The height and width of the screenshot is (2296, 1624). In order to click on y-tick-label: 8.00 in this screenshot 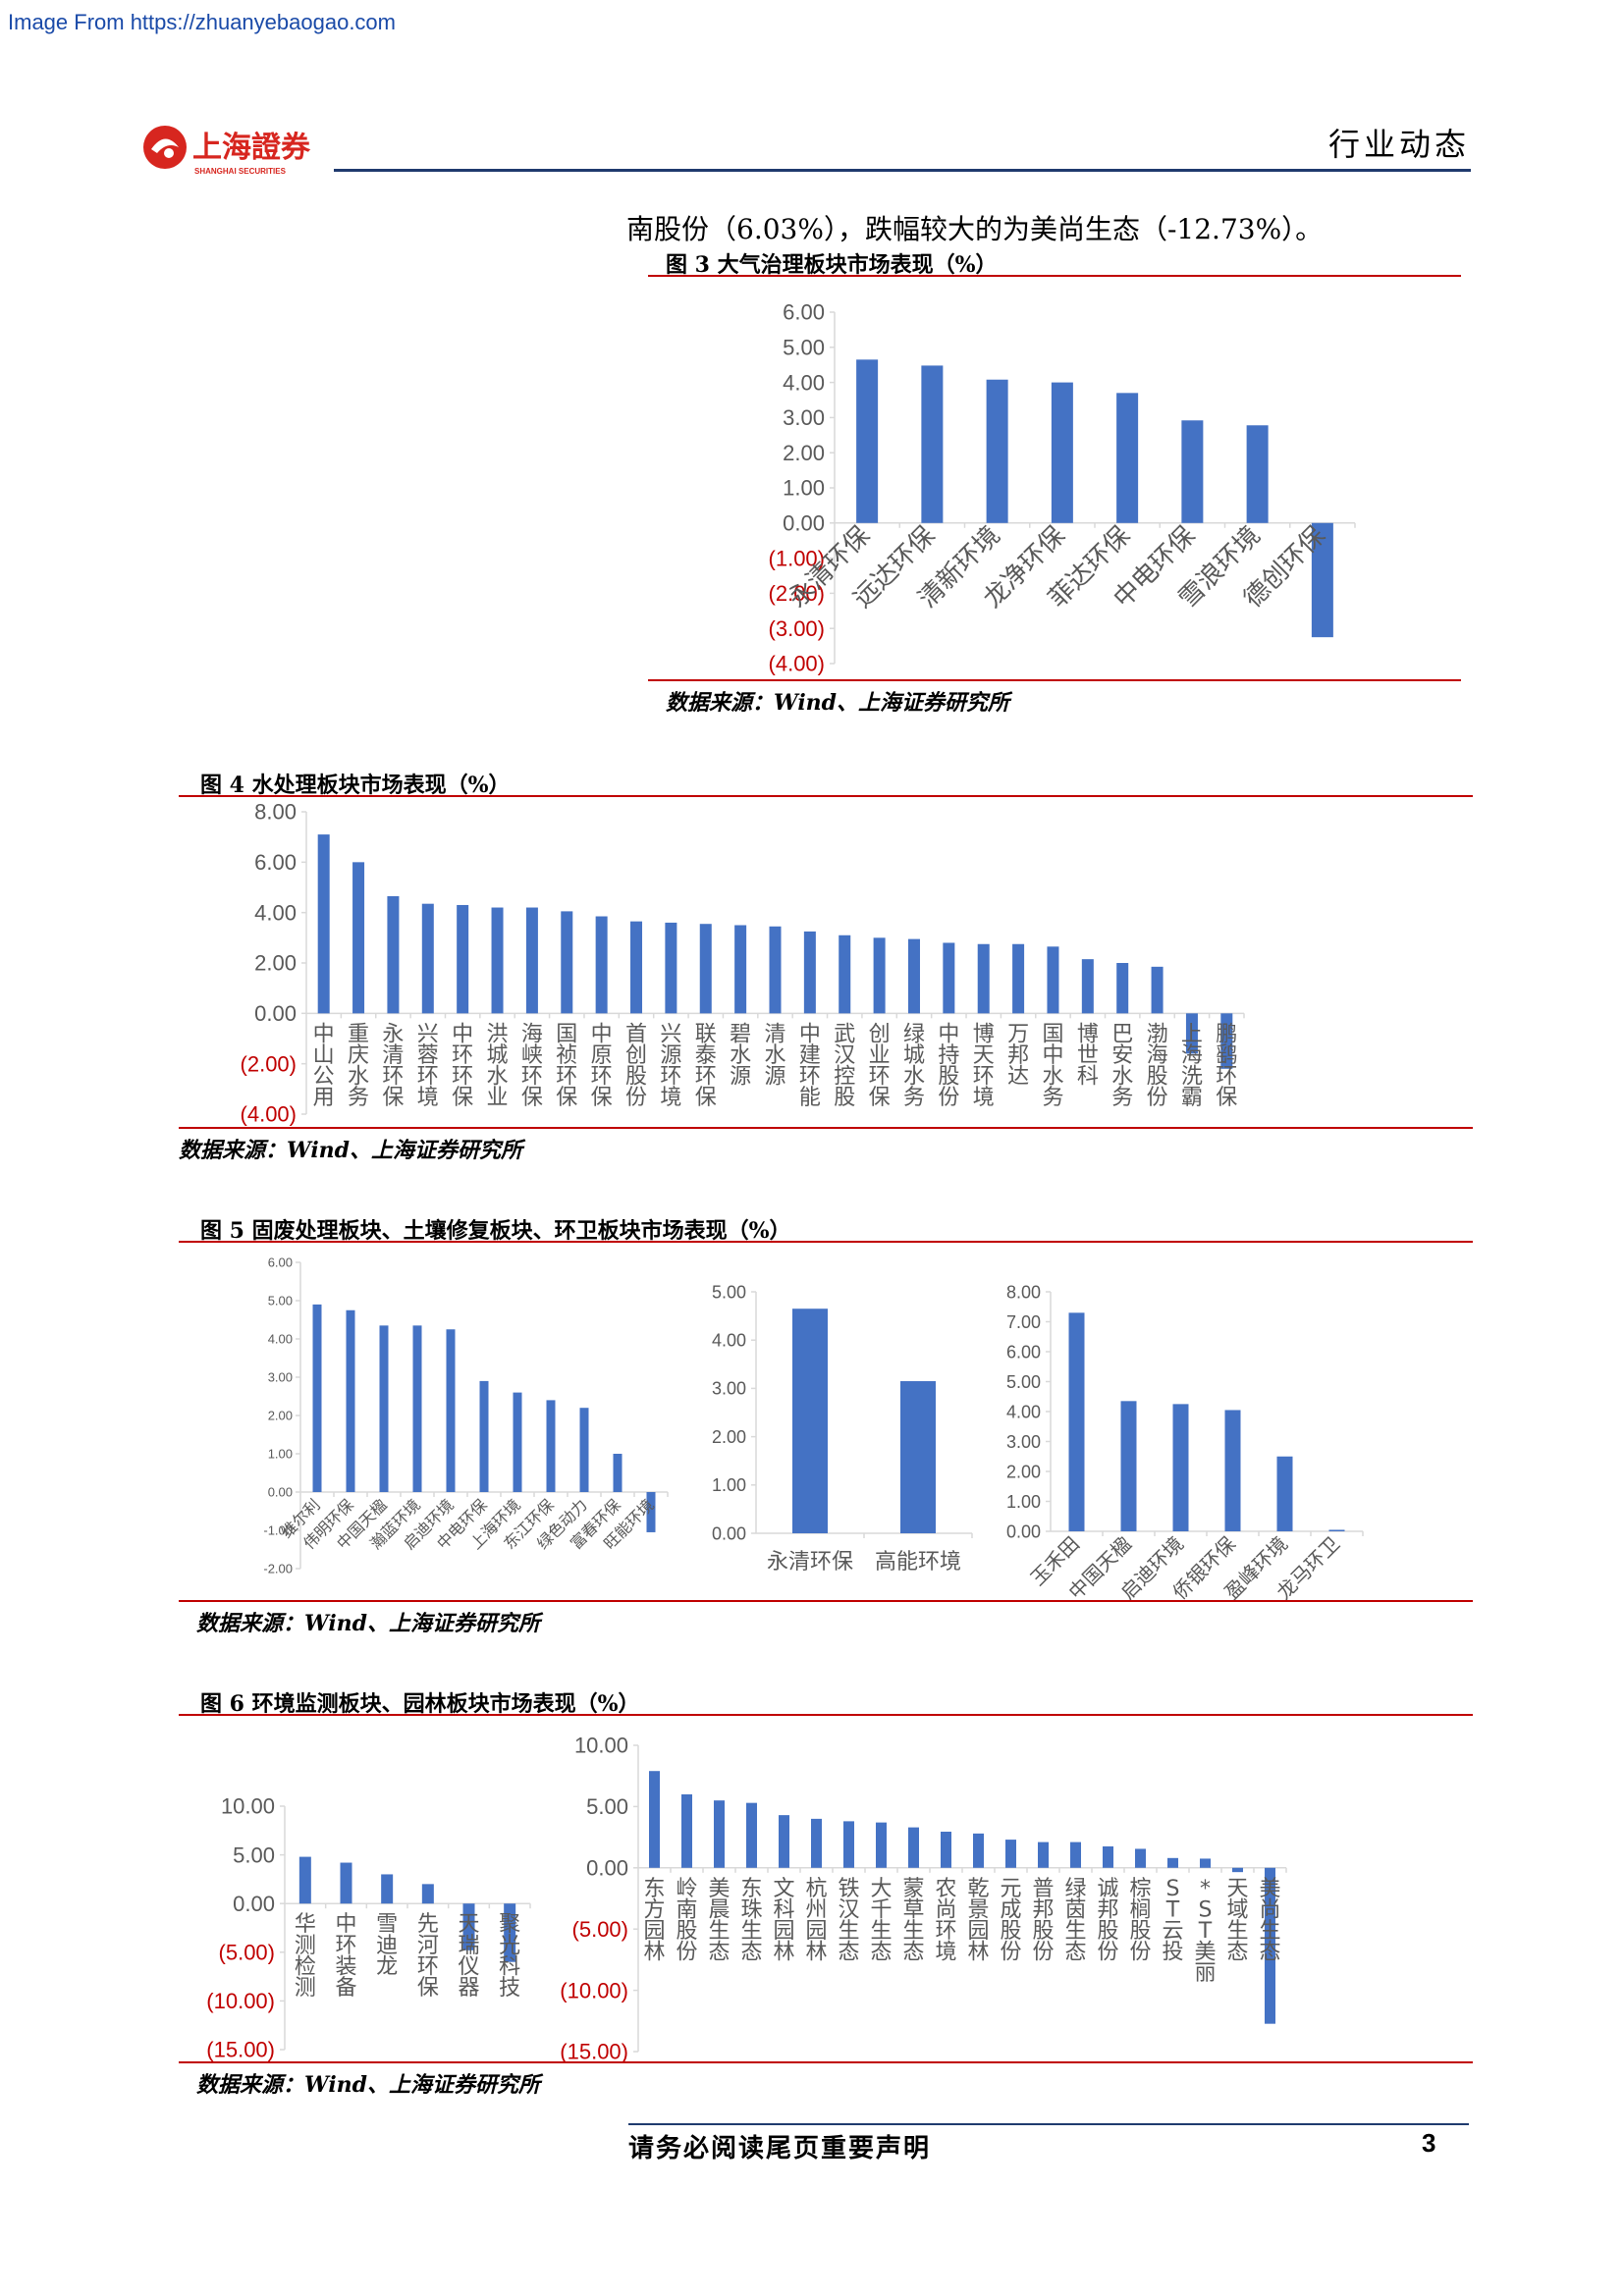, I will do `click(275, 812)`.